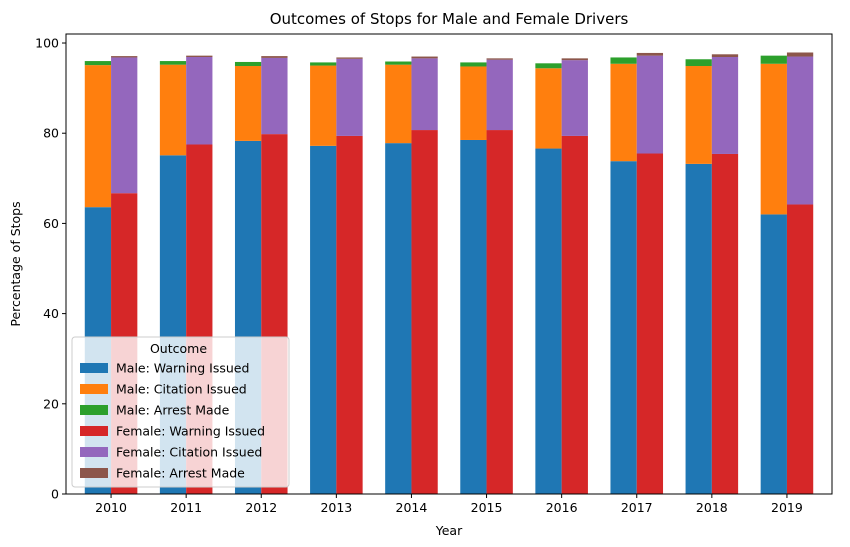  What do you see at coordinates (712, 507) in the screenshot?
I see `x-tick-label-2018: 2018` at bounding box center [712, 507].